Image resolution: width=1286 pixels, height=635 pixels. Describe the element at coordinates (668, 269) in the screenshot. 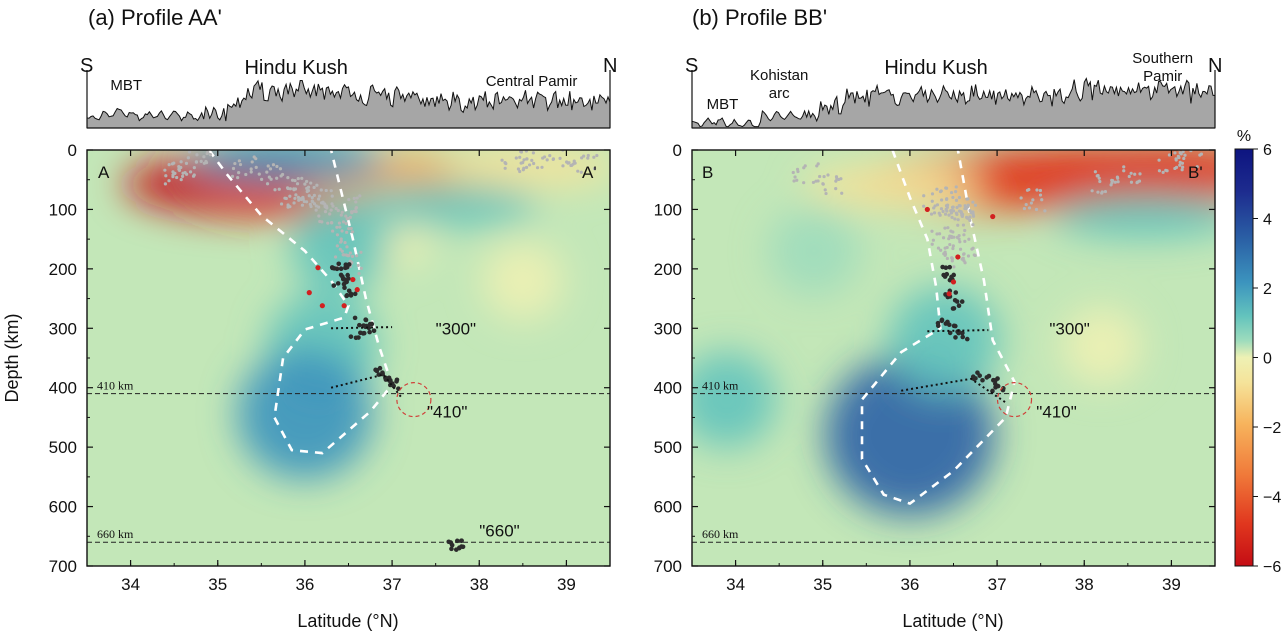

I see `y-tick-label: 200` at that location.